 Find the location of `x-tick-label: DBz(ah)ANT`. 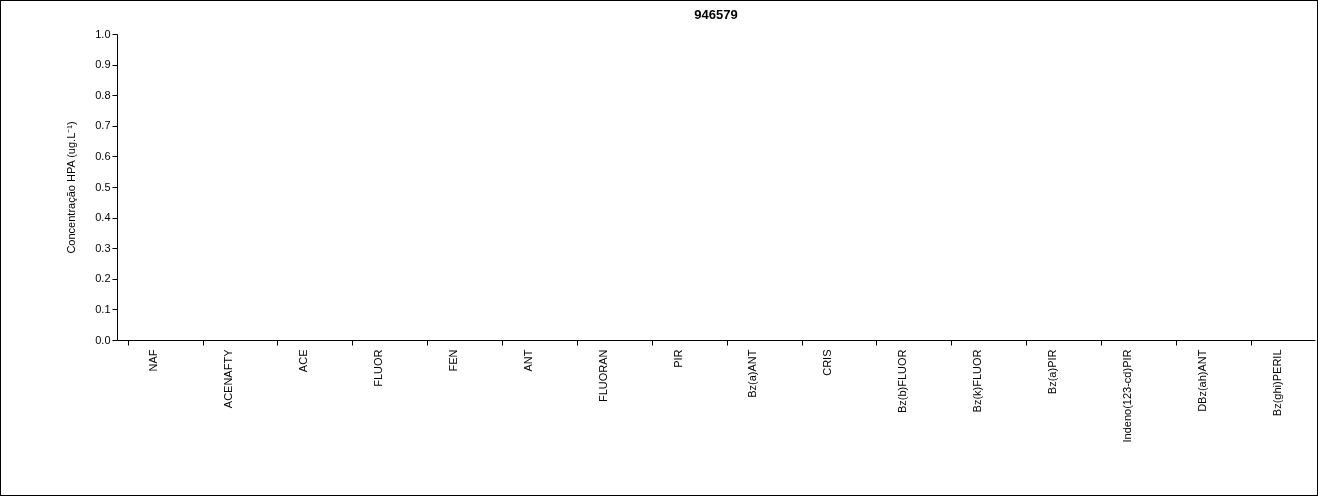

x-tick-label: DBz(ah)ANT is located at coordinates (1201, 380).